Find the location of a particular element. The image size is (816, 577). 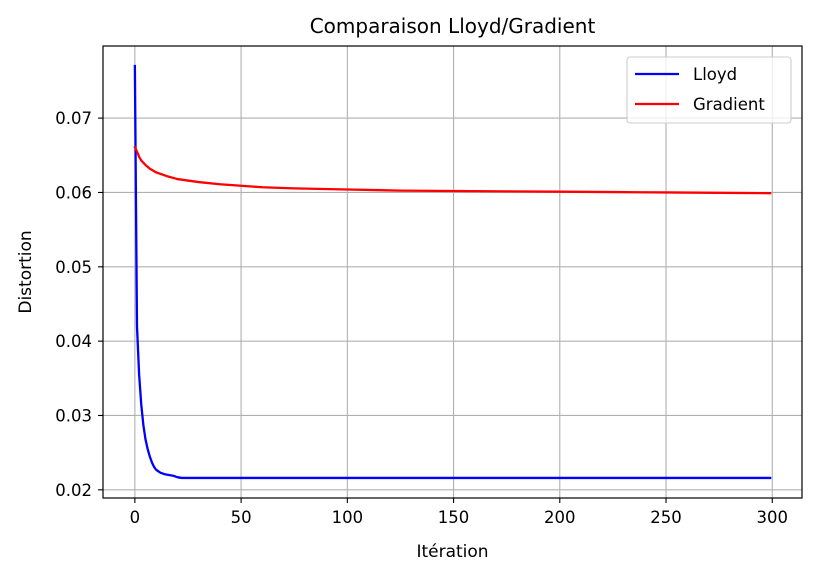

x-tick-label: 250 is located at coordinates (666, 517).